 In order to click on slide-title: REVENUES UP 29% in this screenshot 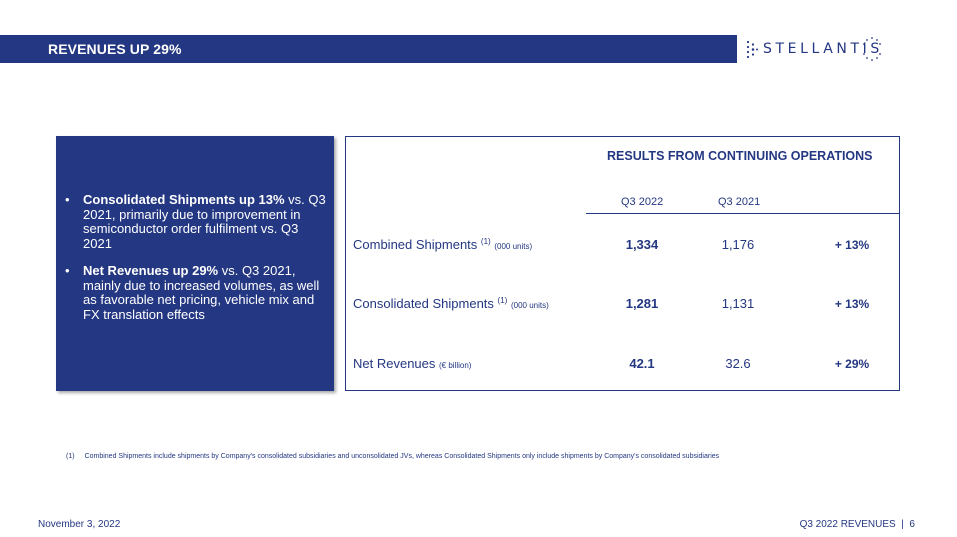, I will do `click(115, 49)`.